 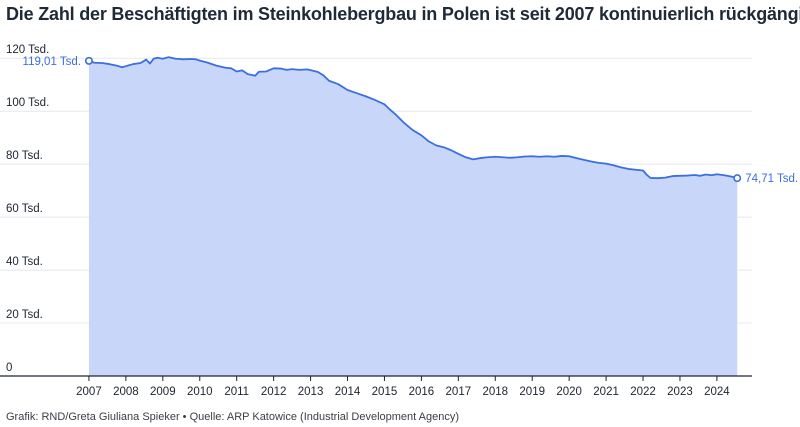 What do you see at coordinates (495, 392) in the screenshot?
I see `x-tick-label: 2018` at bounding box center [495, 392].